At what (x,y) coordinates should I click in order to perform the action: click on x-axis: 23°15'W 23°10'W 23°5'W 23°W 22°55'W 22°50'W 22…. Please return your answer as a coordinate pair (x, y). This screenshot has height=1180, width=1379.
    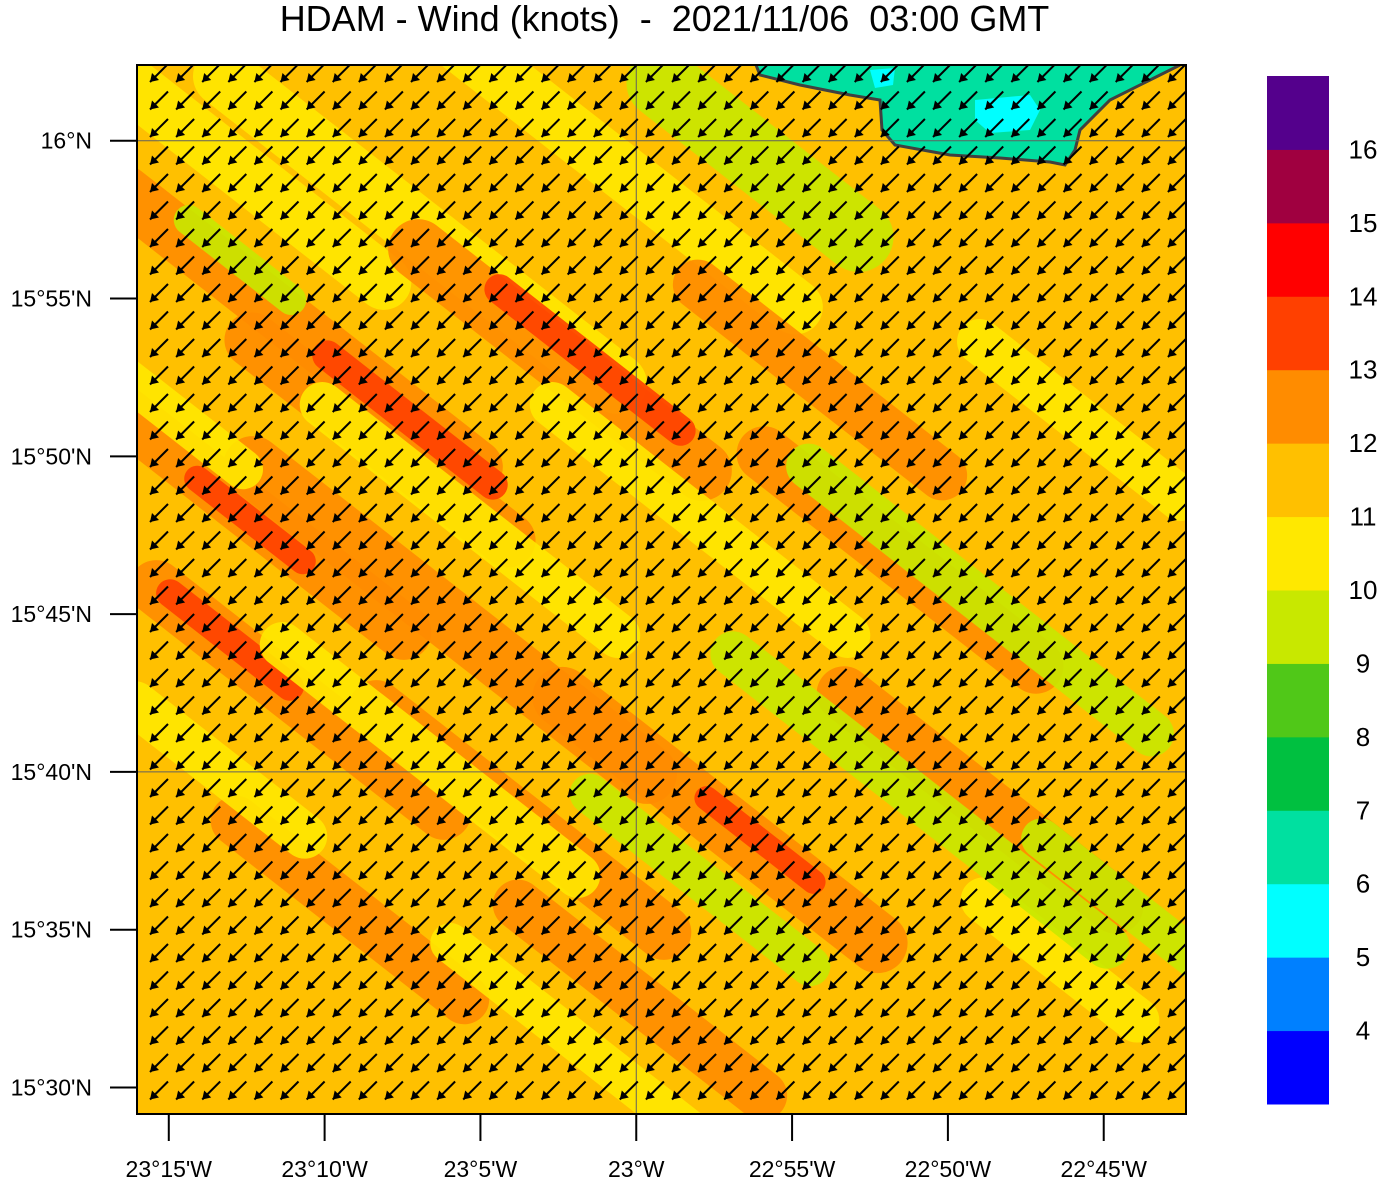
    Looking at the image, I should click on (636, 1147).